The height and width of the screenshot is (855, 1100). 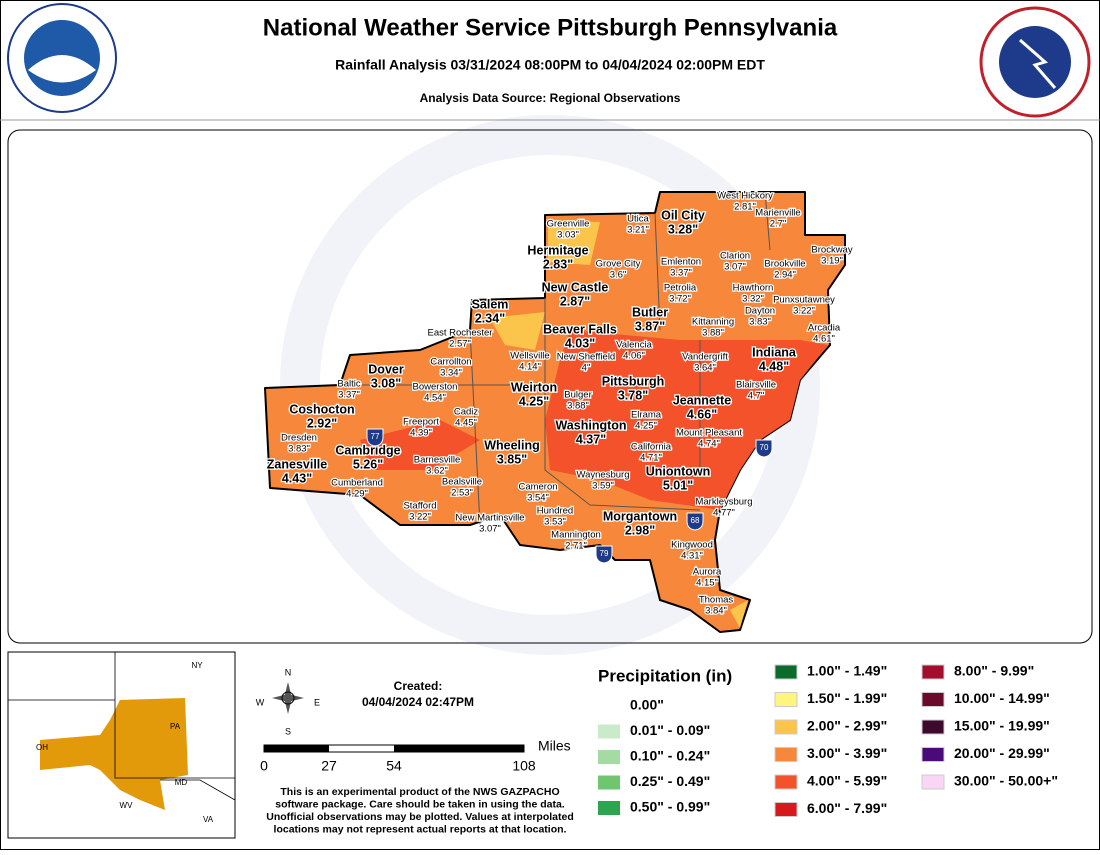 What do you see at coordinates (756, 396) in the screenshot?
I see `station-value: 4.7"` at bounding box center [756, 396].